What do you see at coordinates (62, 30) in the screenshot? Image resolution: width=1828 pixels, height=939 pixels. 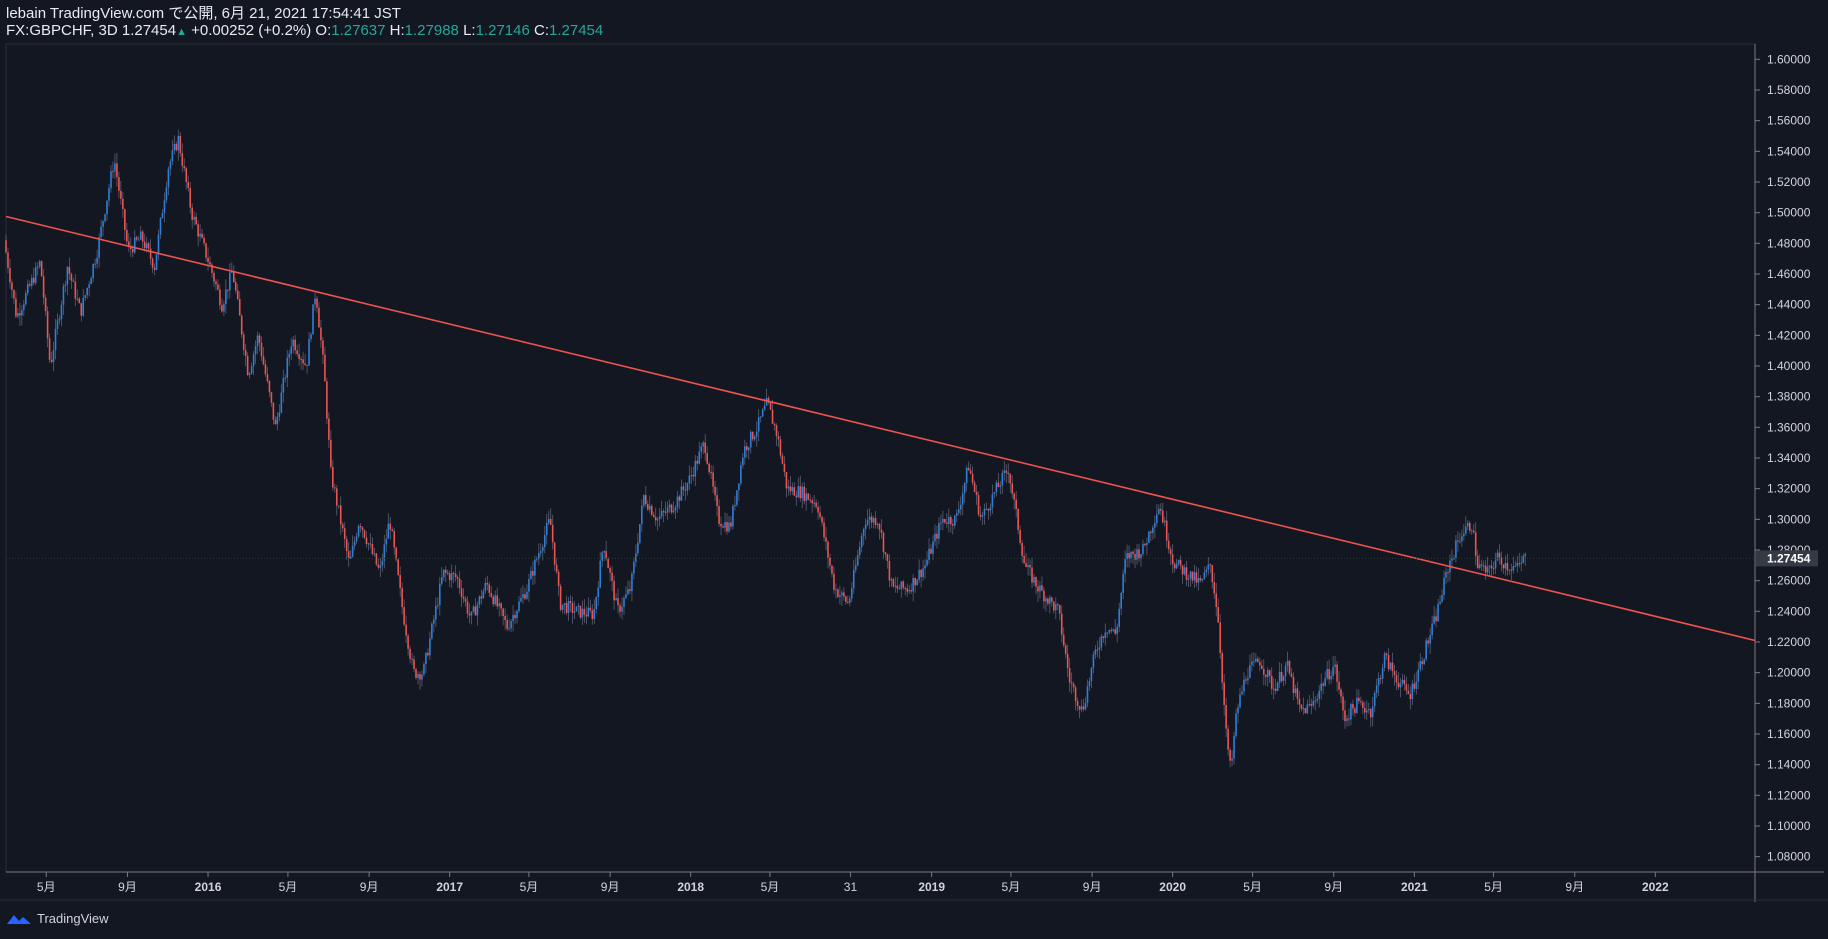 I see `symbol-name: FX:GBPCHF, 3D` at bounding box center [62, 30].